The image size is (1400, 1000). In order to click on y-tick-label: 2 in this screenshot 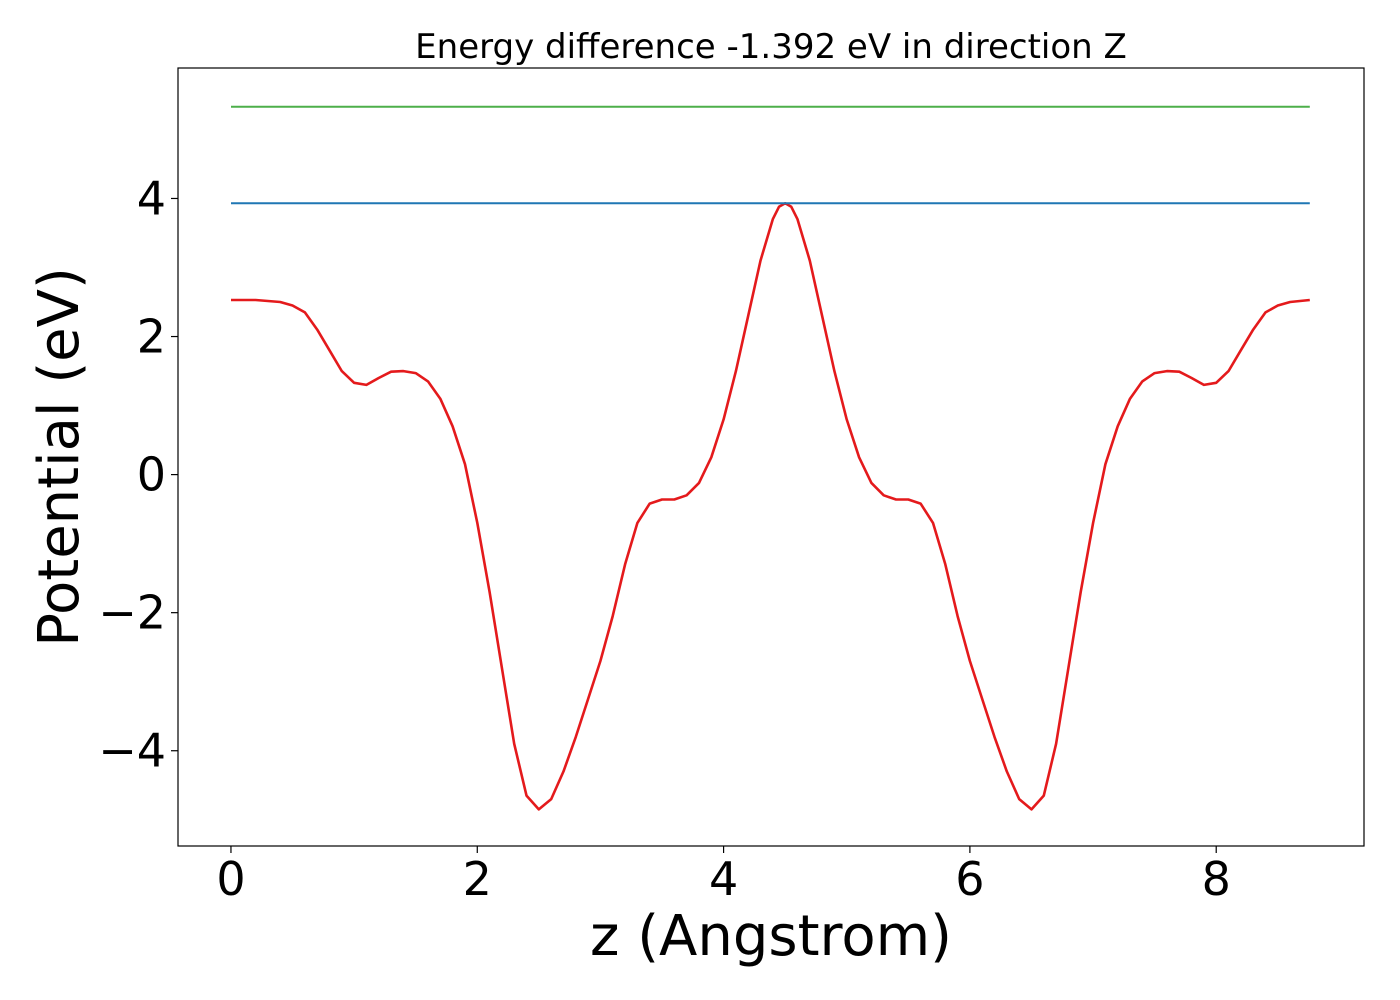, I will do `click(151, 337)`.